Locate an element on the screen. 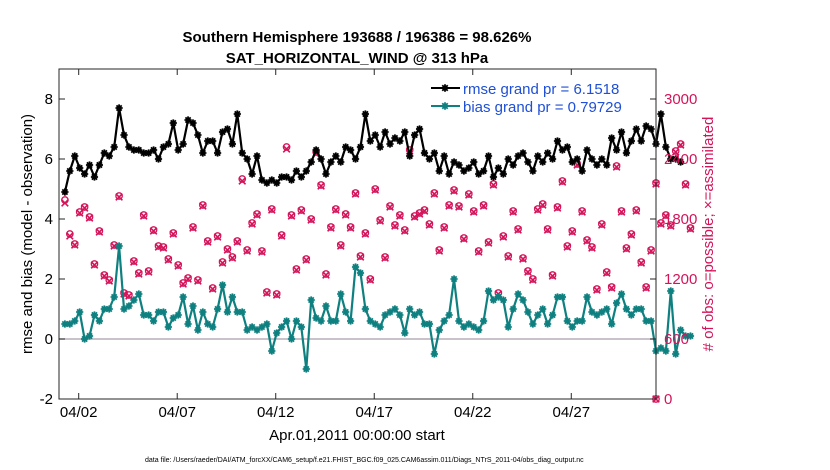 The image size is (830, 470). x-tick-label: 04/07 is located at coordinates (177, 412).